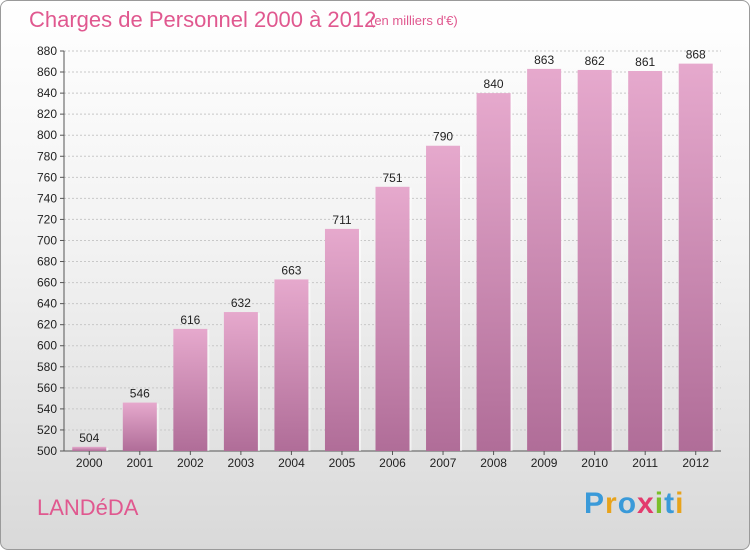  What do you see at coordinates (342, 463) in the screenshot?
I see `x-tick-label: 2005` at bounding box center [342, 463].